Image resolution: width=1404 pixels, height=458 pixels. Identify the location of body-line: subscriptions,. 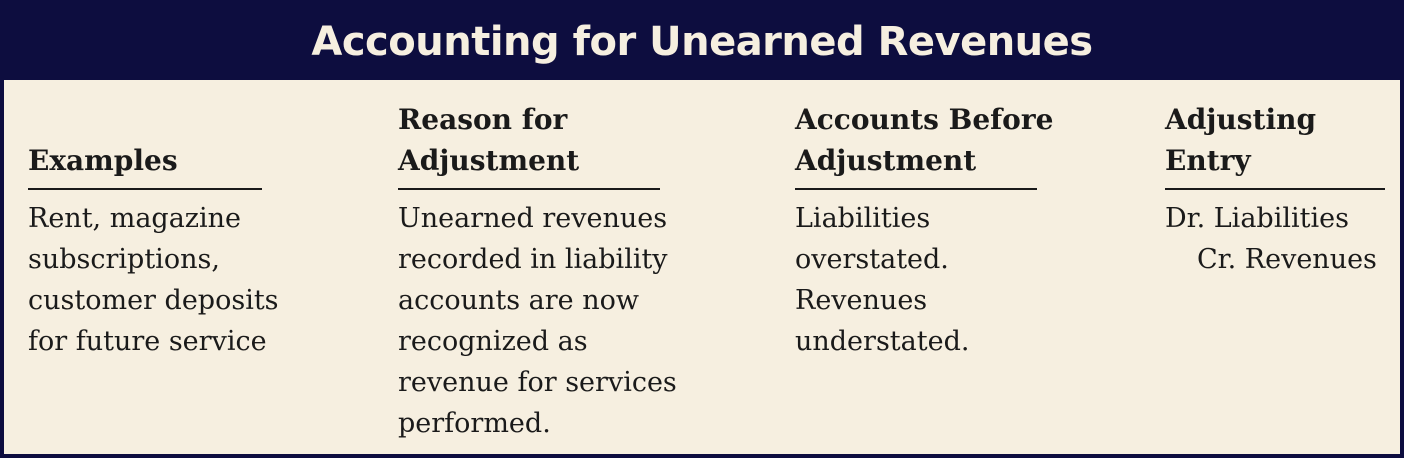
(124, 259).